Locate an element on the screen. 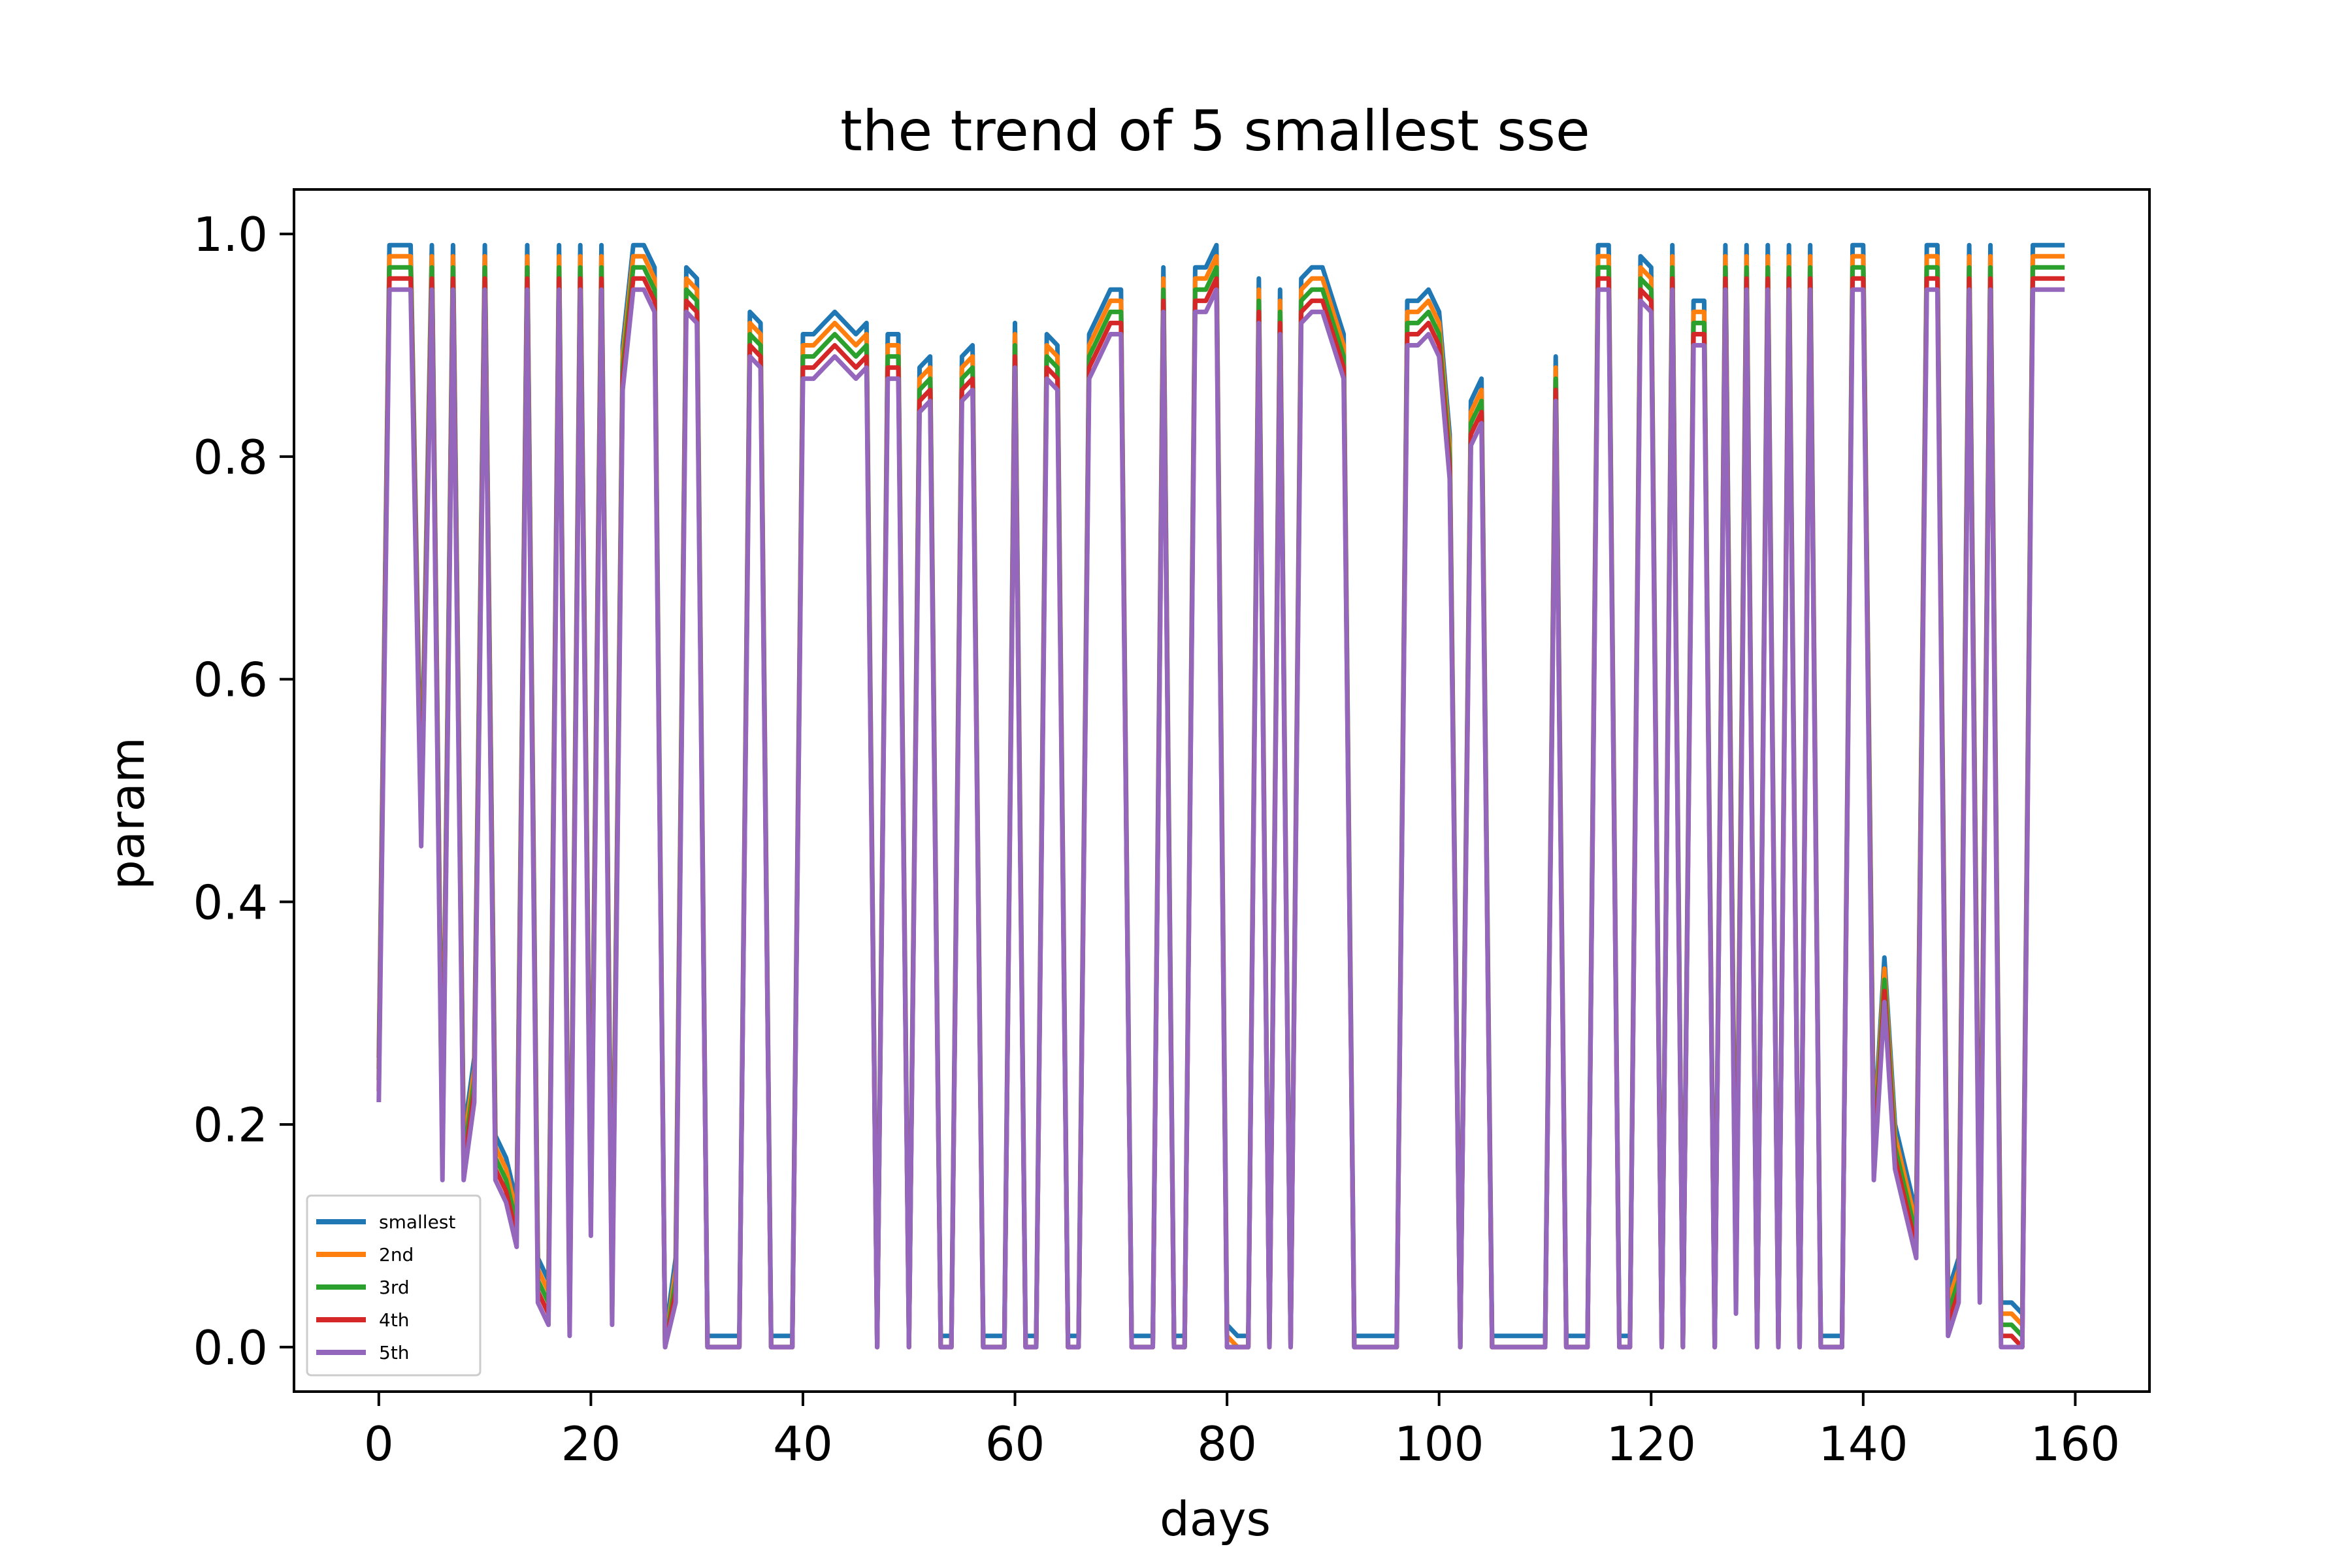 This screenshot has height=1568, width=2352. y-tick-label: 0.2 is located at coordinates (230, 1125).